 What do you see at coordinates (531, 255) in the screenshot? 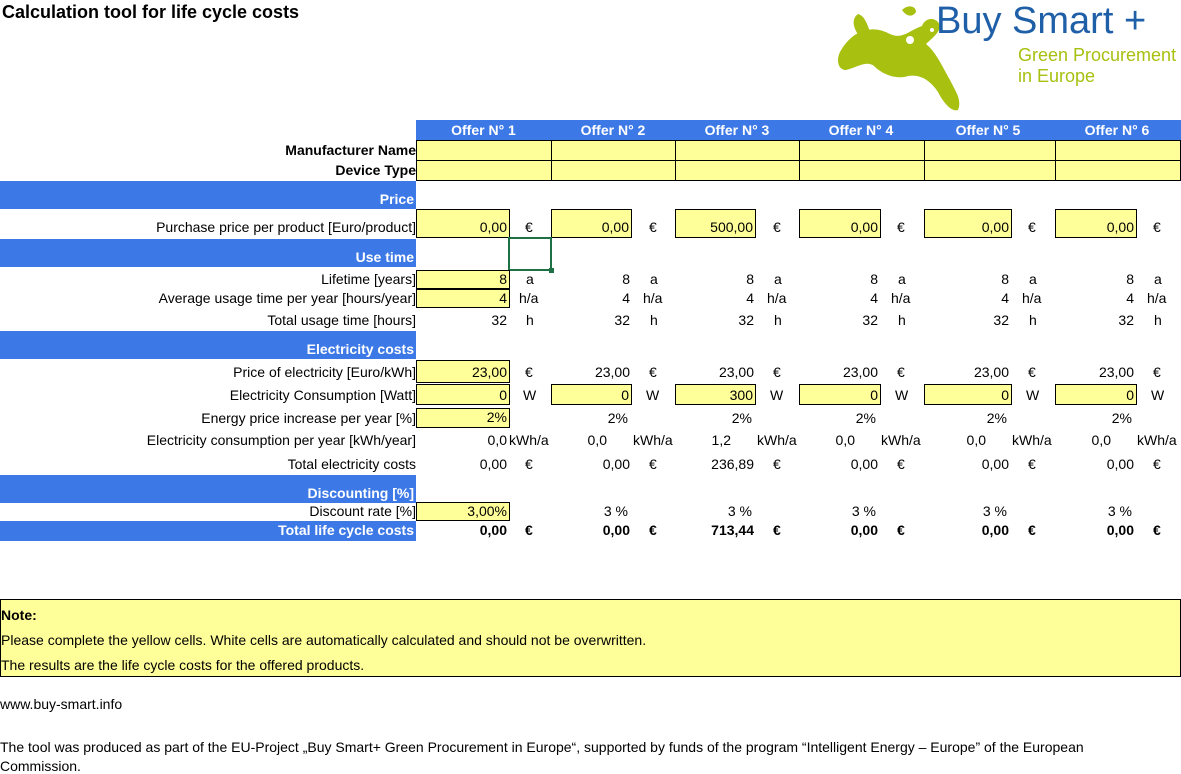
I see `selected-cell` at bounding box center [531, 255].